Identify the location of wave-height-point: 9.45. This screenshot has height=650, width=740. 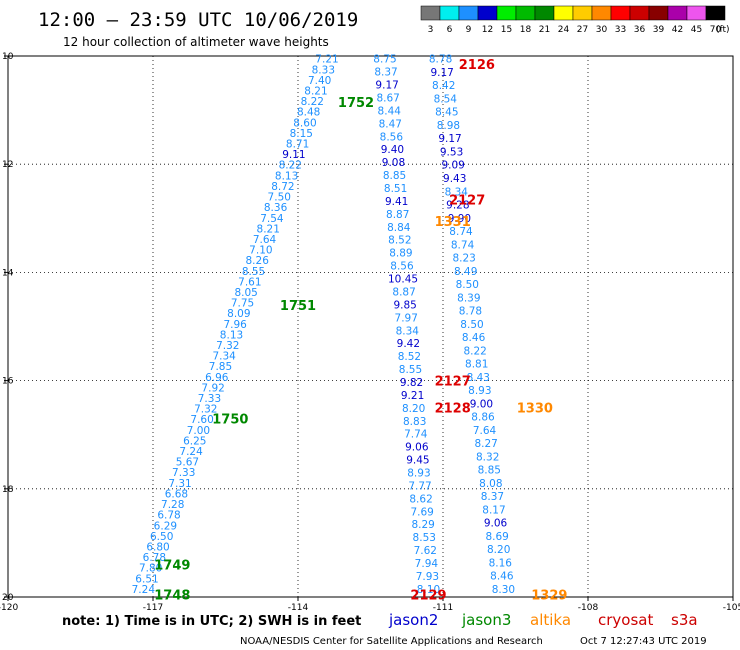
(417, 461).